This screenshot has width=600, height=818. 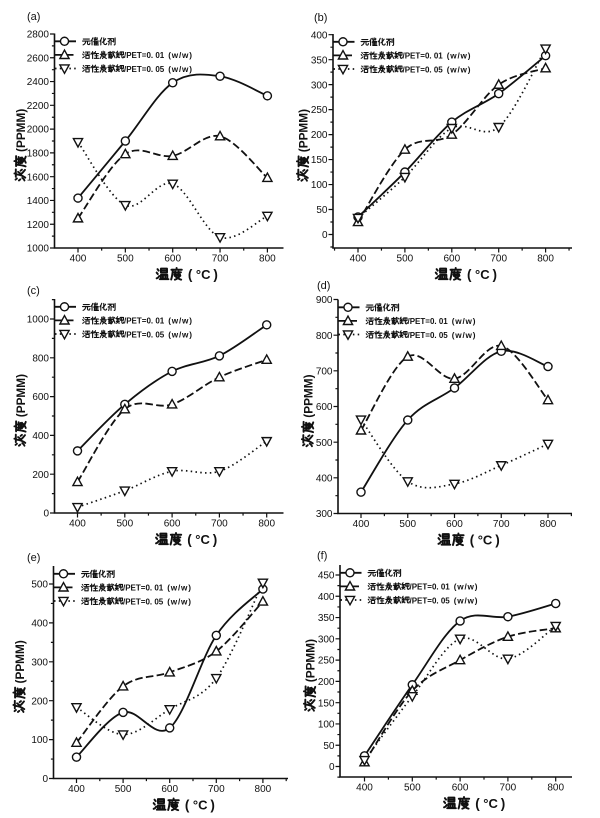 I want to click on svg-text: 2600, so click(x=38, y=58).